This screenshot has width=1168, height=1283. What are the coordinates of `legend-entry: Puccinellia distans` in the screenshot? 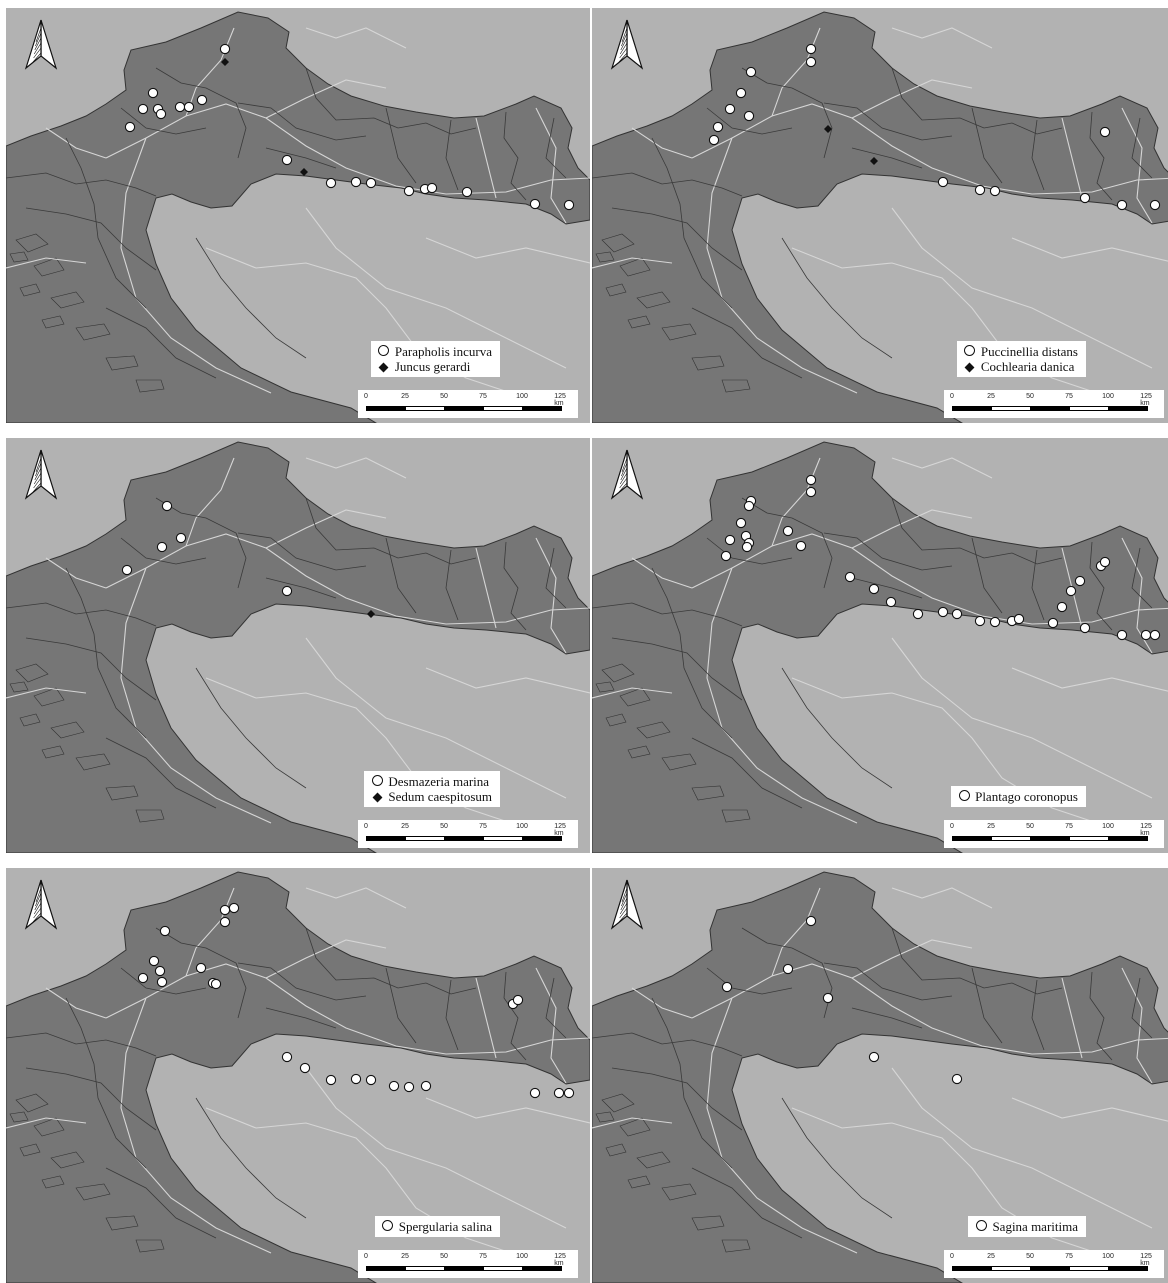 It's located at (1020, 351).